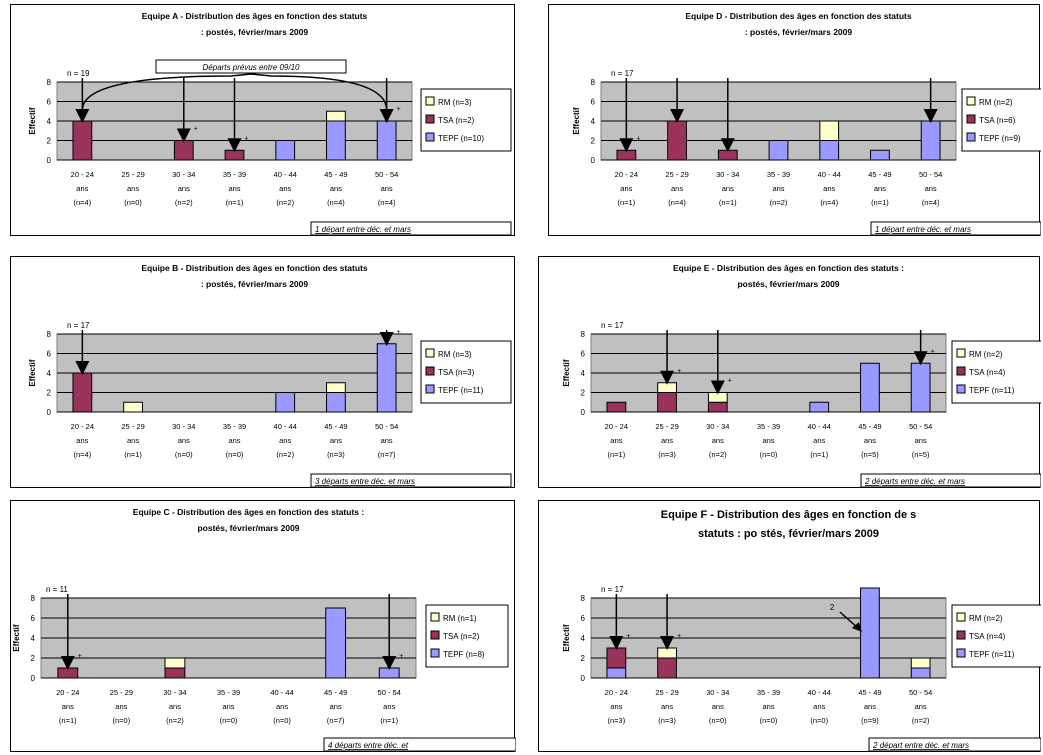 This screenshot has width=1043, height=755. Describe the element at coordinates (336, 454) in the screenshot. I see `x-tick-count: (n=3)` at that location.